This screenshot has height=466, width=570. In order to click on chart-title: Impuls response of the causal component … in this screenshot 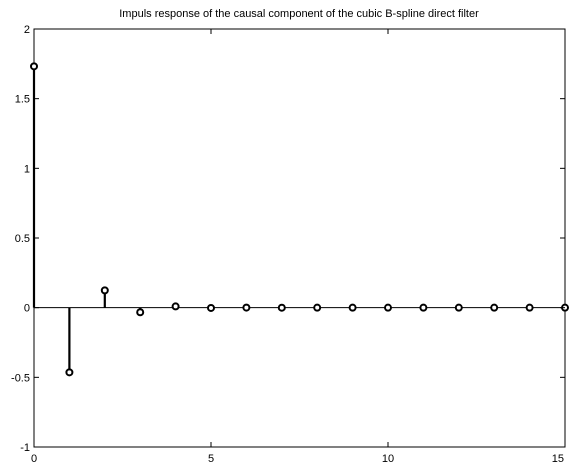, I will do `click(299, 14)`.